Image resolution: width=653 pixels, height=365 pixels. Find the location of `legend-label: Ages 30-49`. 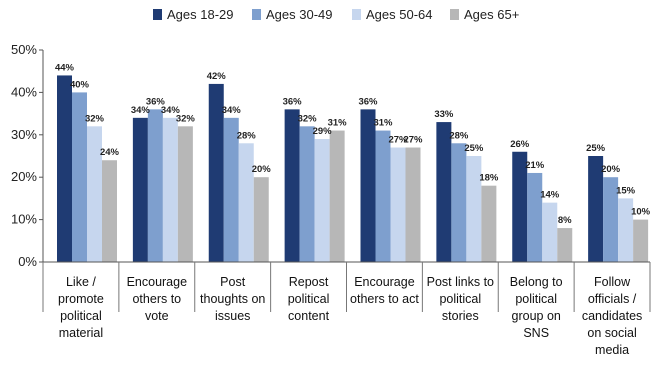

legend-label: Ages 30-49 is located at coordinates (299, 14).